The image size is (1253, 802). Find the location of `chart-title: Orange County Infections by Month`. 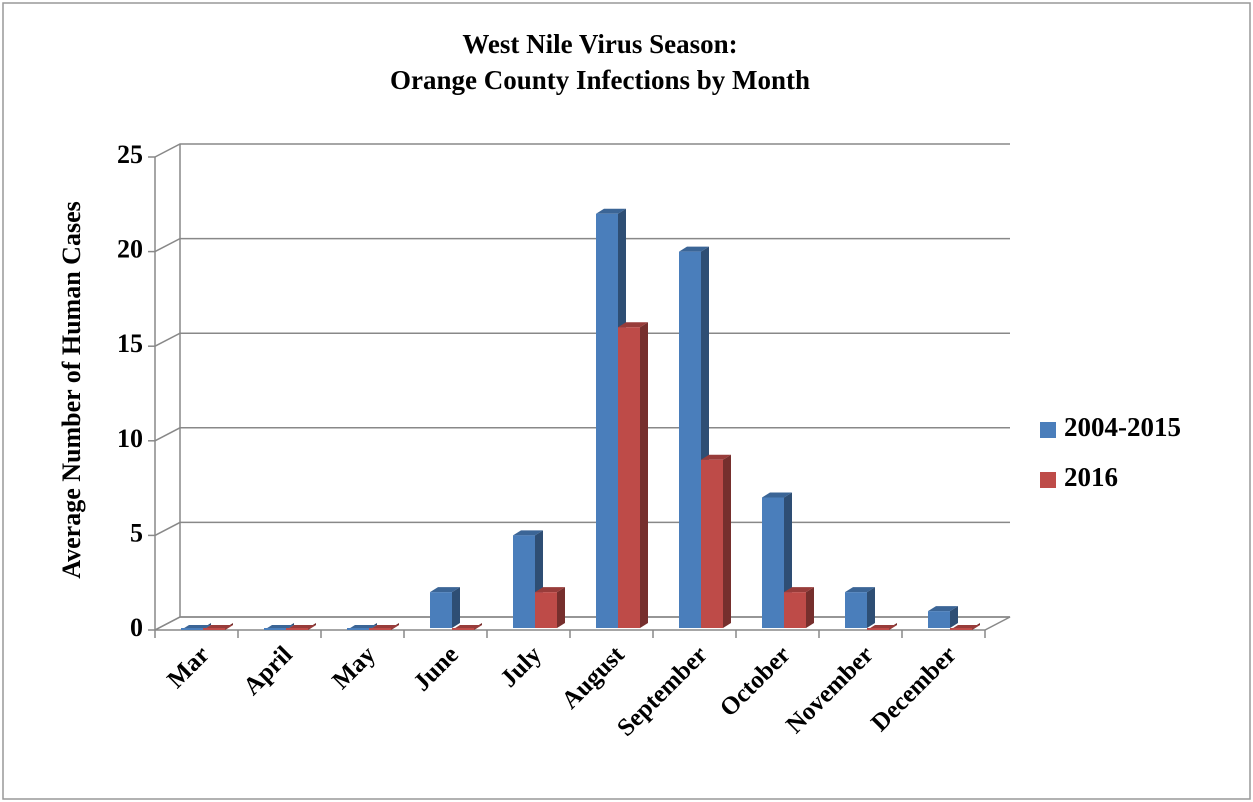

chart-title: Orange County Infections by Month is located at coordinates (600, 80).